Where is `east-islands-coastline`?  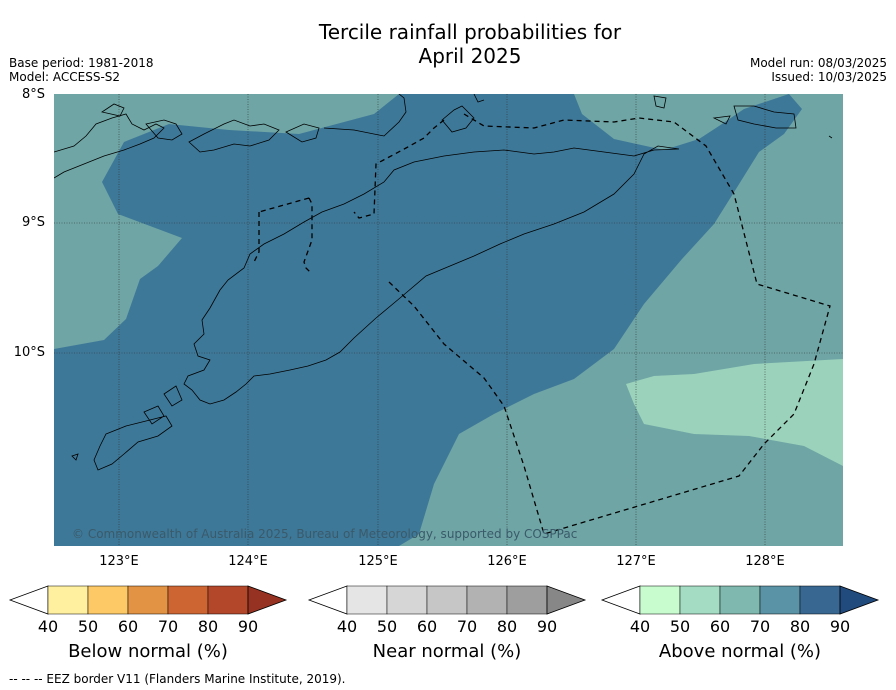 east-islands-coastline is located at coordinates (743, 117).